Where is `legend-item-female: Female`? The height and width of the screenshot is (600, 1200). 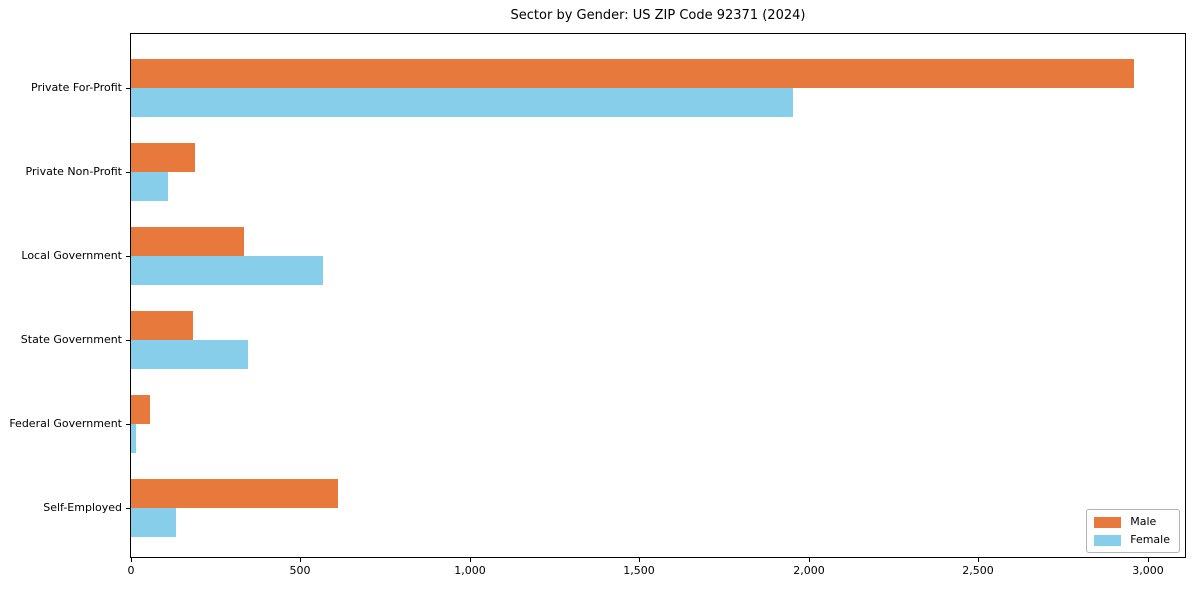
legend-item-female: Female is located at coordinates (1132, 540).